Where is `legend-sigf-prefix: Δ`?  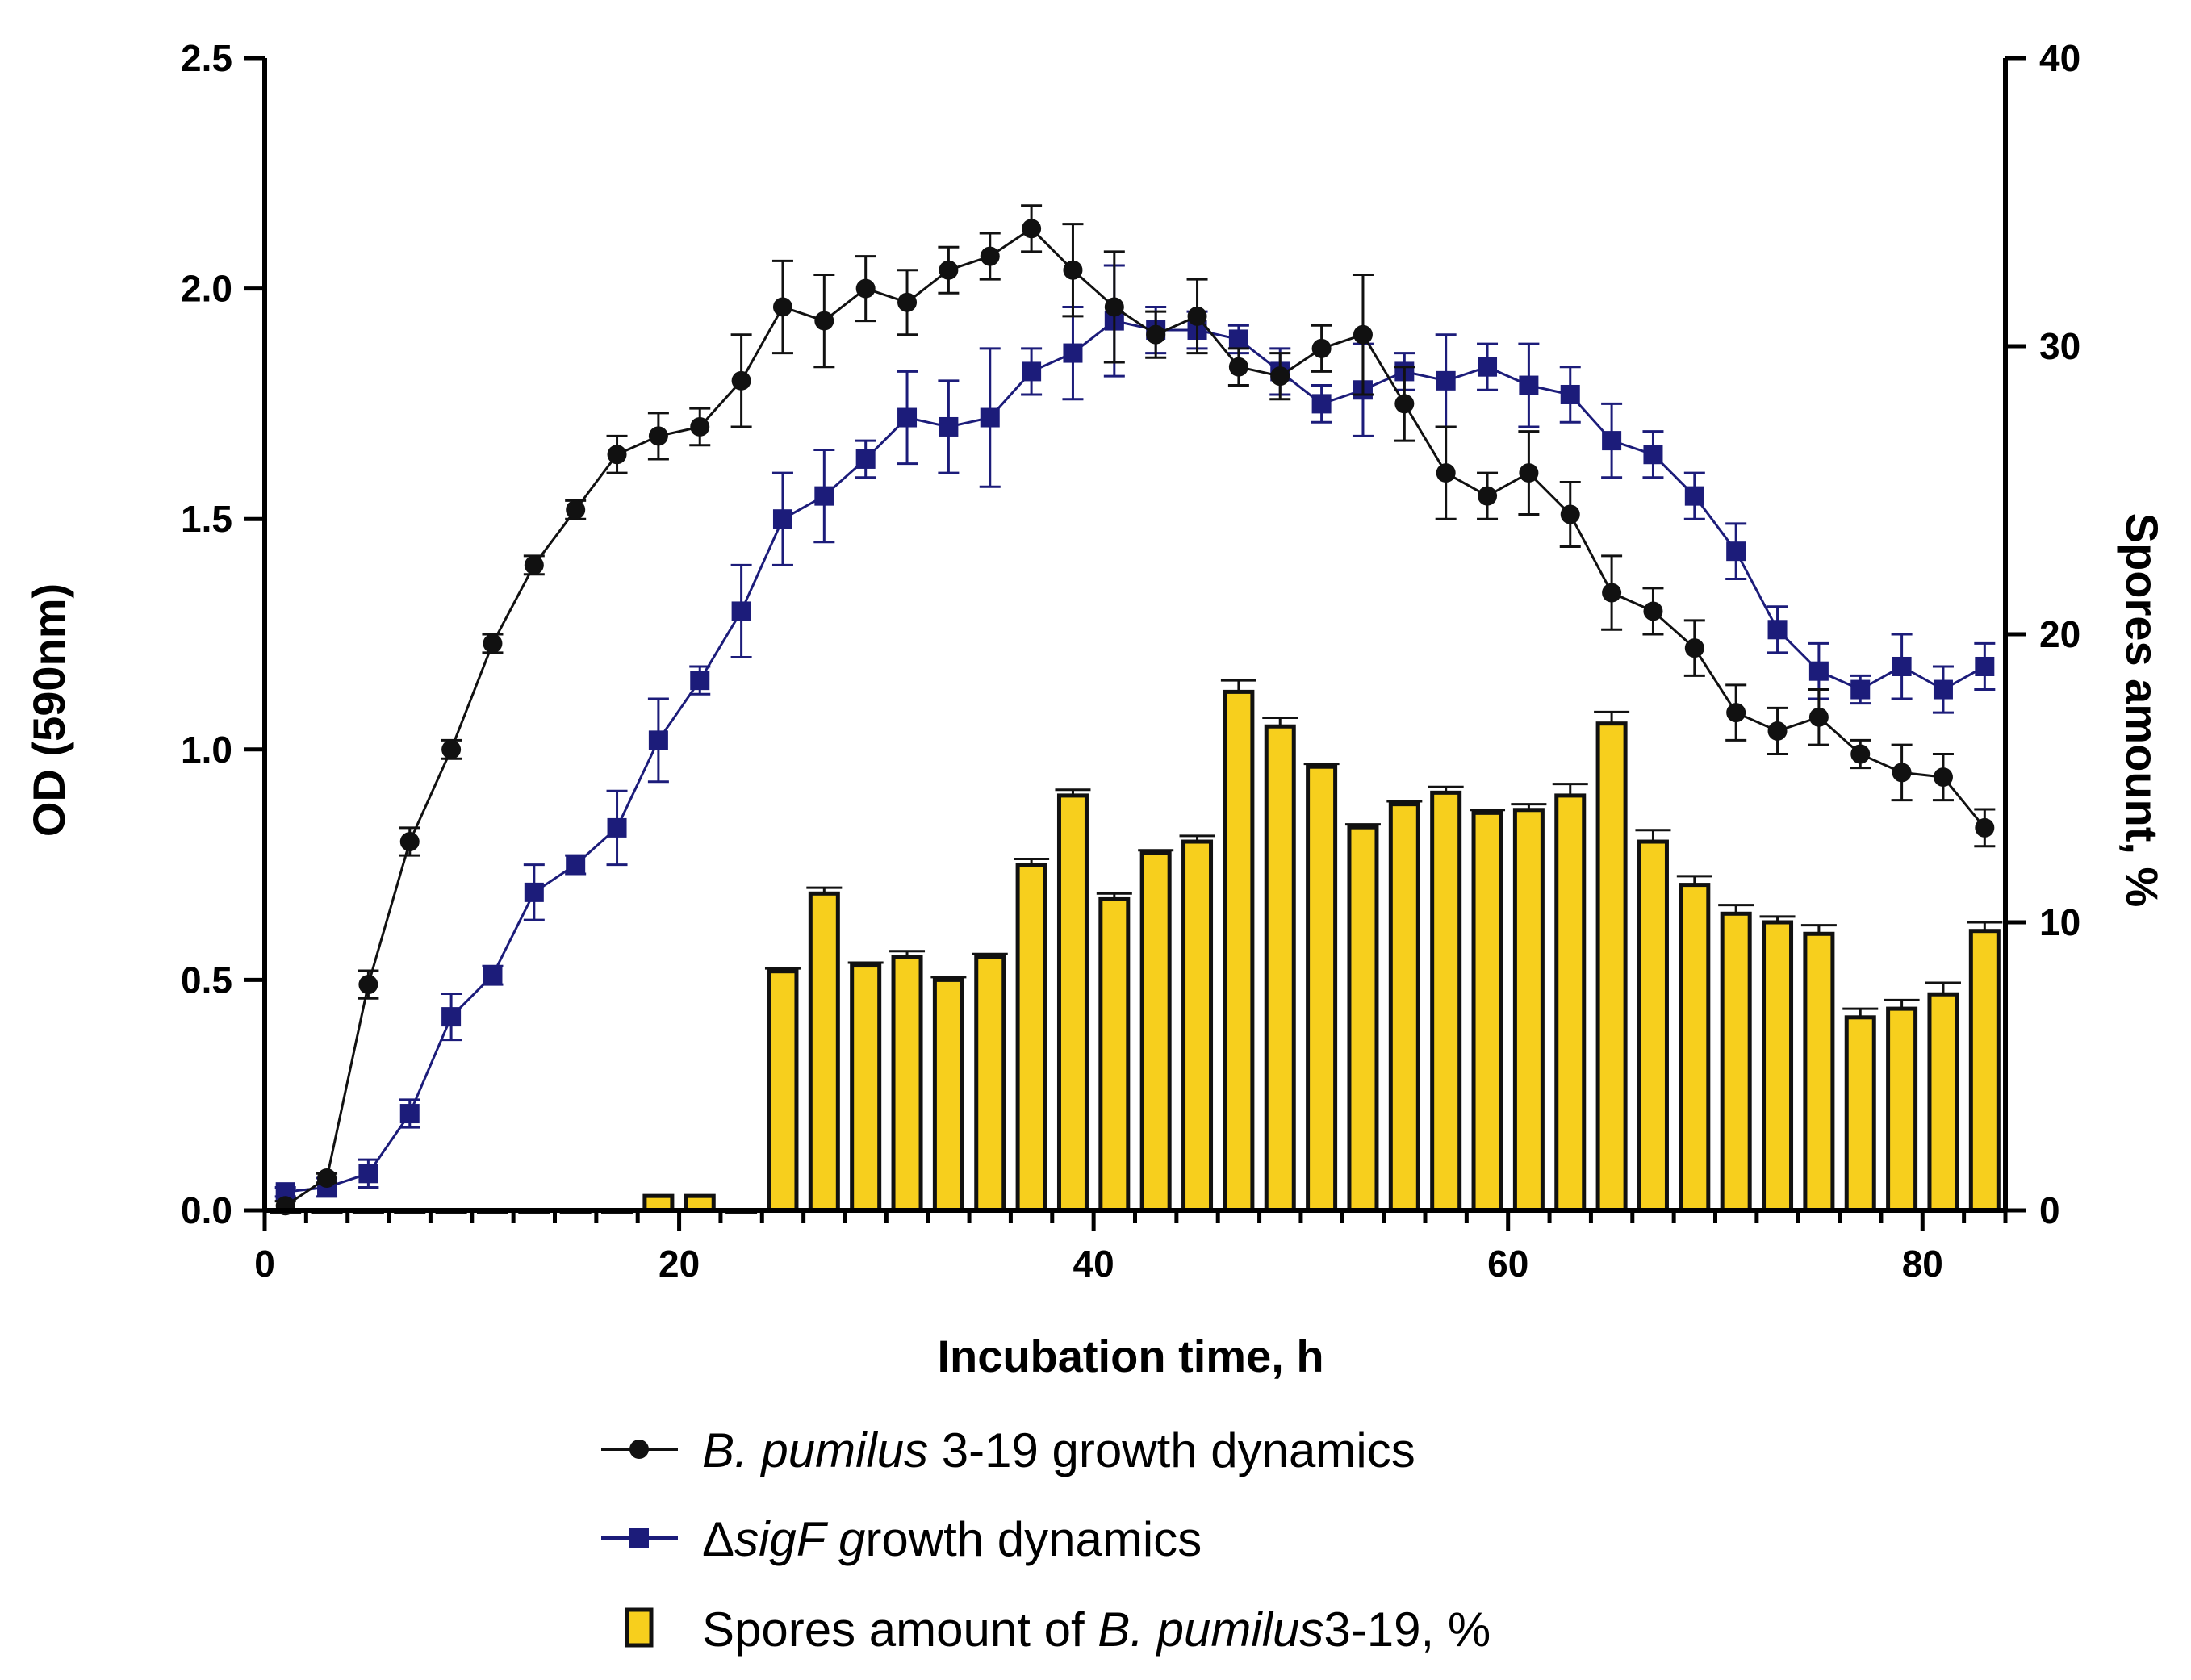
legend-sigf-prefix: Δ is located at coordinates (718, 1539).